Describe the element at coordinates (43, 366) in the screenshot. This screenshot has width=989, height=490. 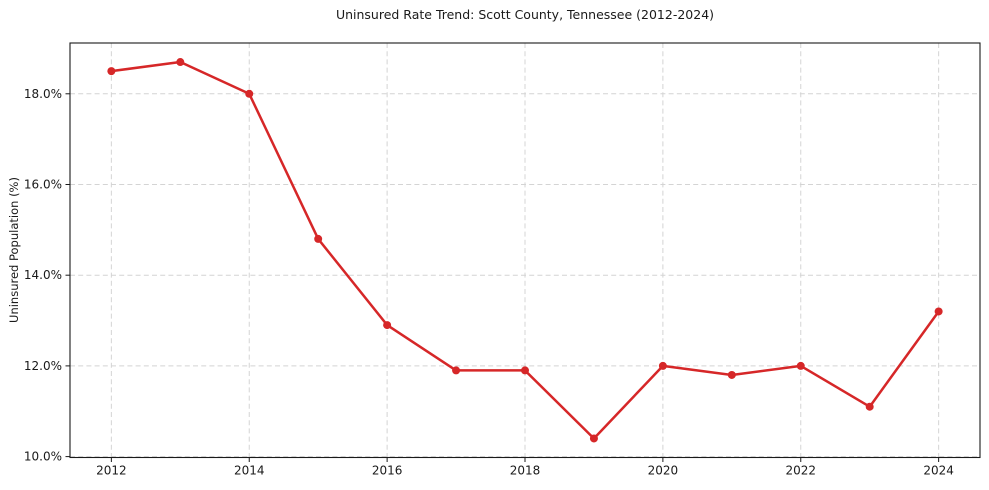
I see `y-tick-label: 12.0%` at that location.